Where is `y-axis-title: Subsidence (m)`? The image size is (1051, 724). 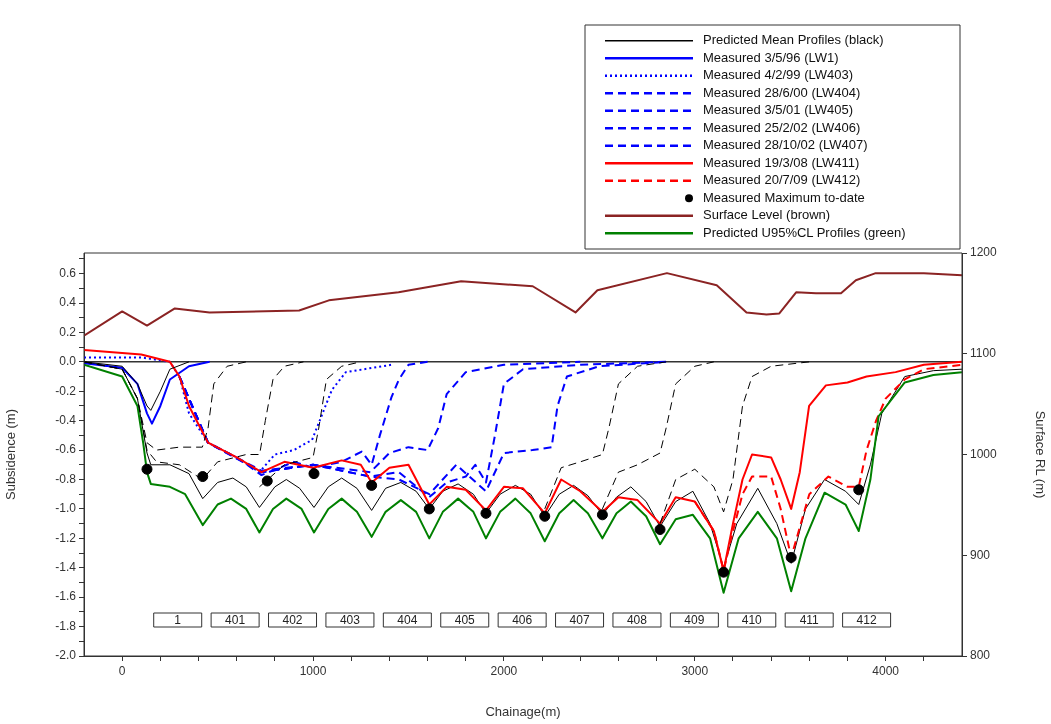 y-axis-title: Subsidence (m) is located at coordinates (11, 454).